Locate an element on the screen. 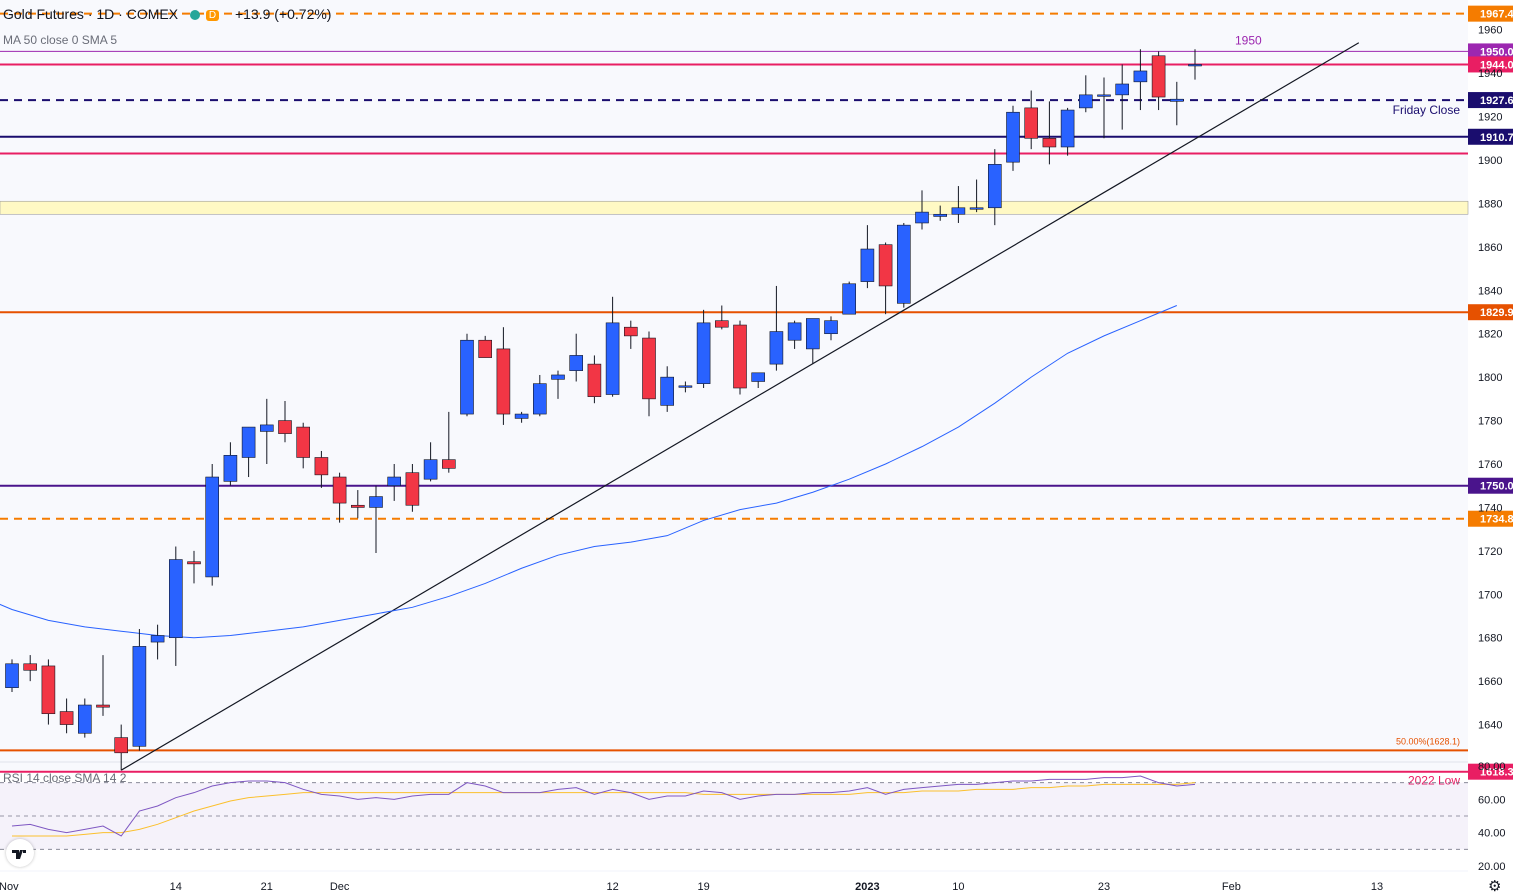 The height and width of the screenshot is (895, 1513). x-tick-label: Feb is located at coordinates (1231, 887).